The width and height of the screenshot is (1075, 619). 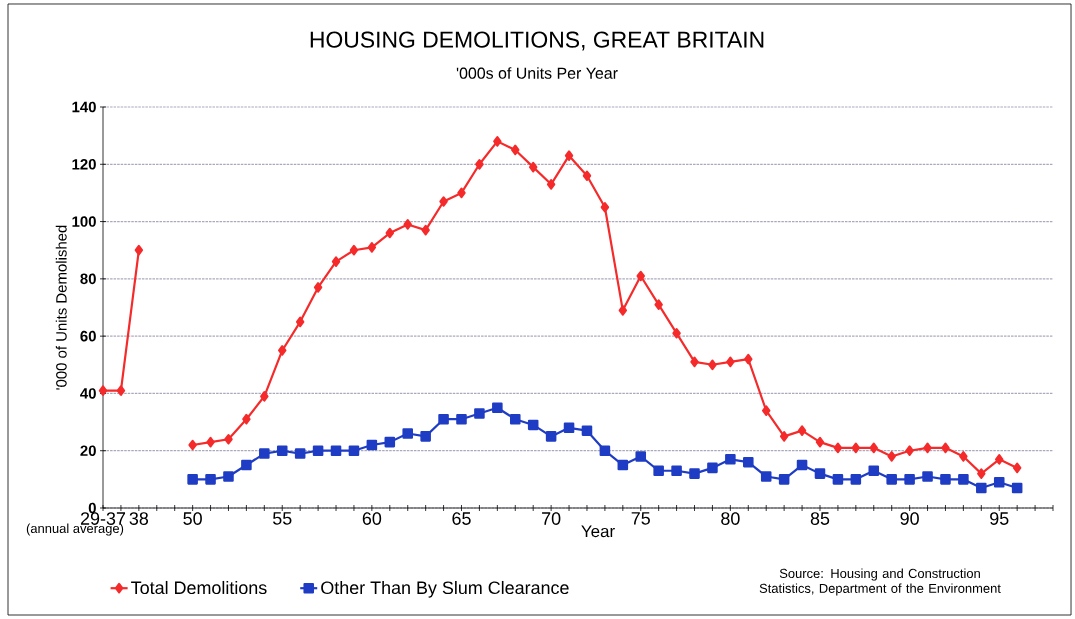 I want to click on y-tick-label: 0, so click(x=92, y=508).